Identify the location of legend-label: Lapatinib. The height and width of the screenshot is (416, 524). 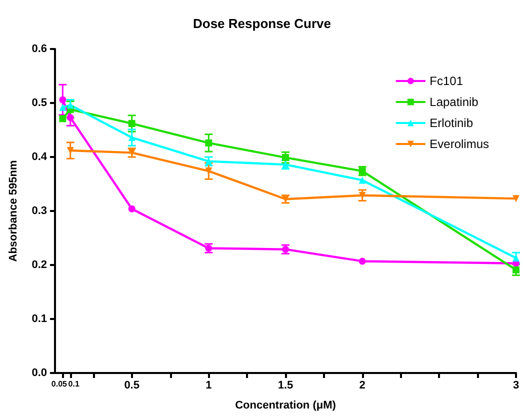
(454, 102).